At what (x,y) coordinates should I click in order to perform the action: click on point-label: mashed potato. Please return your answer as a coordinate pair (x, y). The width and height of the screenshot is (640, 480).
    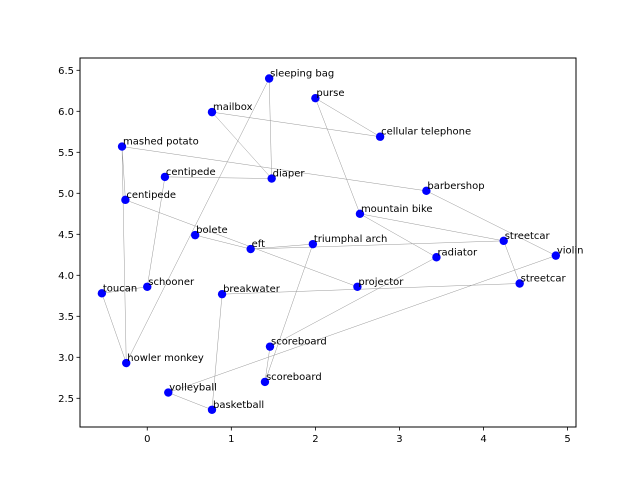
    Looking at the image, I should click on (161, 142).